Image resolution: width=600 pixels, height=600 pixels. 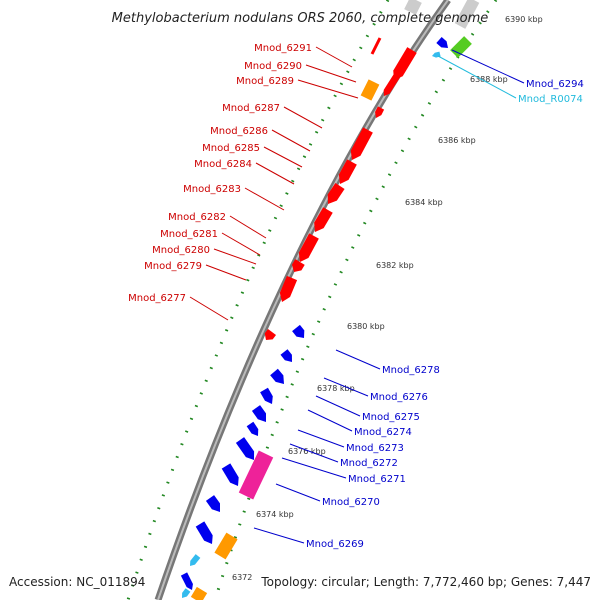 I want to click on gene-label-mnod_6280: Mnod_6280, so click(x=181, y=250).